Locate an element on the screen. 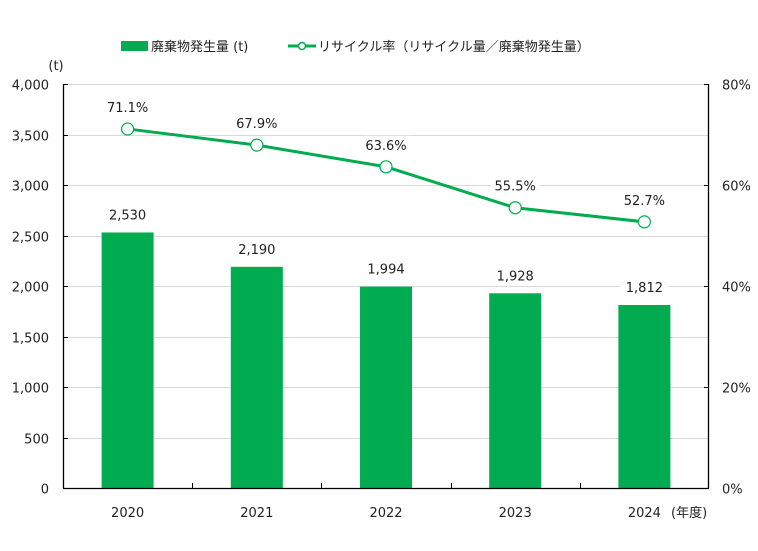 The width and height of the screenshot is (758, 551). y-left-tick-label: 2,000 is located at coordinates (30, 288).